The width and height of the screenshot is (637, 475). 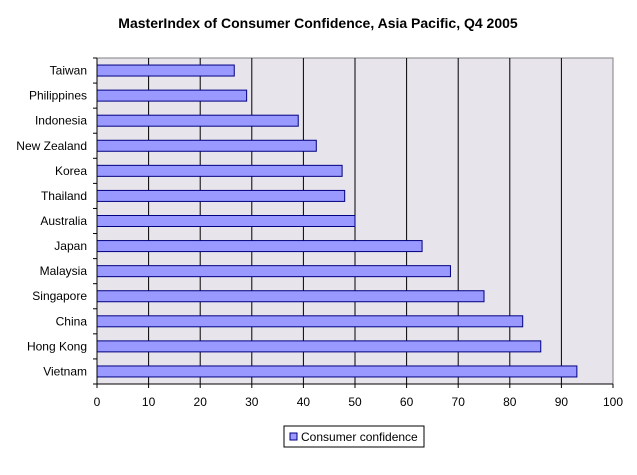 What do you see at coordinates (59, 296) in the screenshot?
I see `category-label: Singapore` at bounding box center [59, 296].